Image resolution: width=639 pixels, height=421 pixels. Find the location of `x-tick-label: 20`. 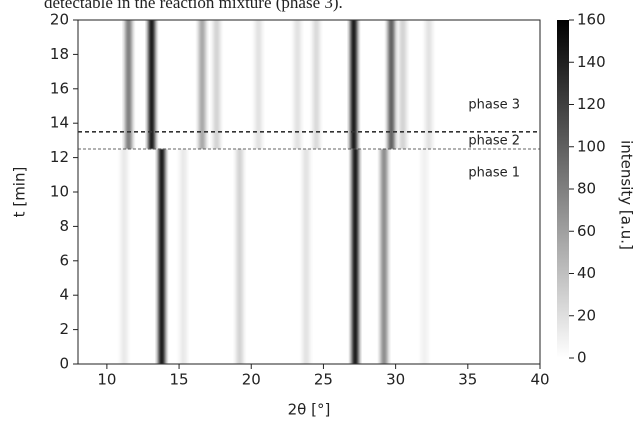

x-tick-label: 20 is located at coordinates (251, 380).